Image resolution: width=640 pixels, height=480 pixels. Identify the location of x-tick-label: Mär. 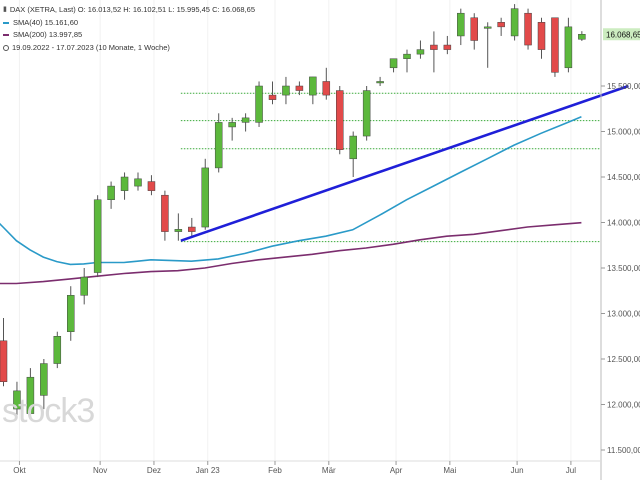
(329, 470).